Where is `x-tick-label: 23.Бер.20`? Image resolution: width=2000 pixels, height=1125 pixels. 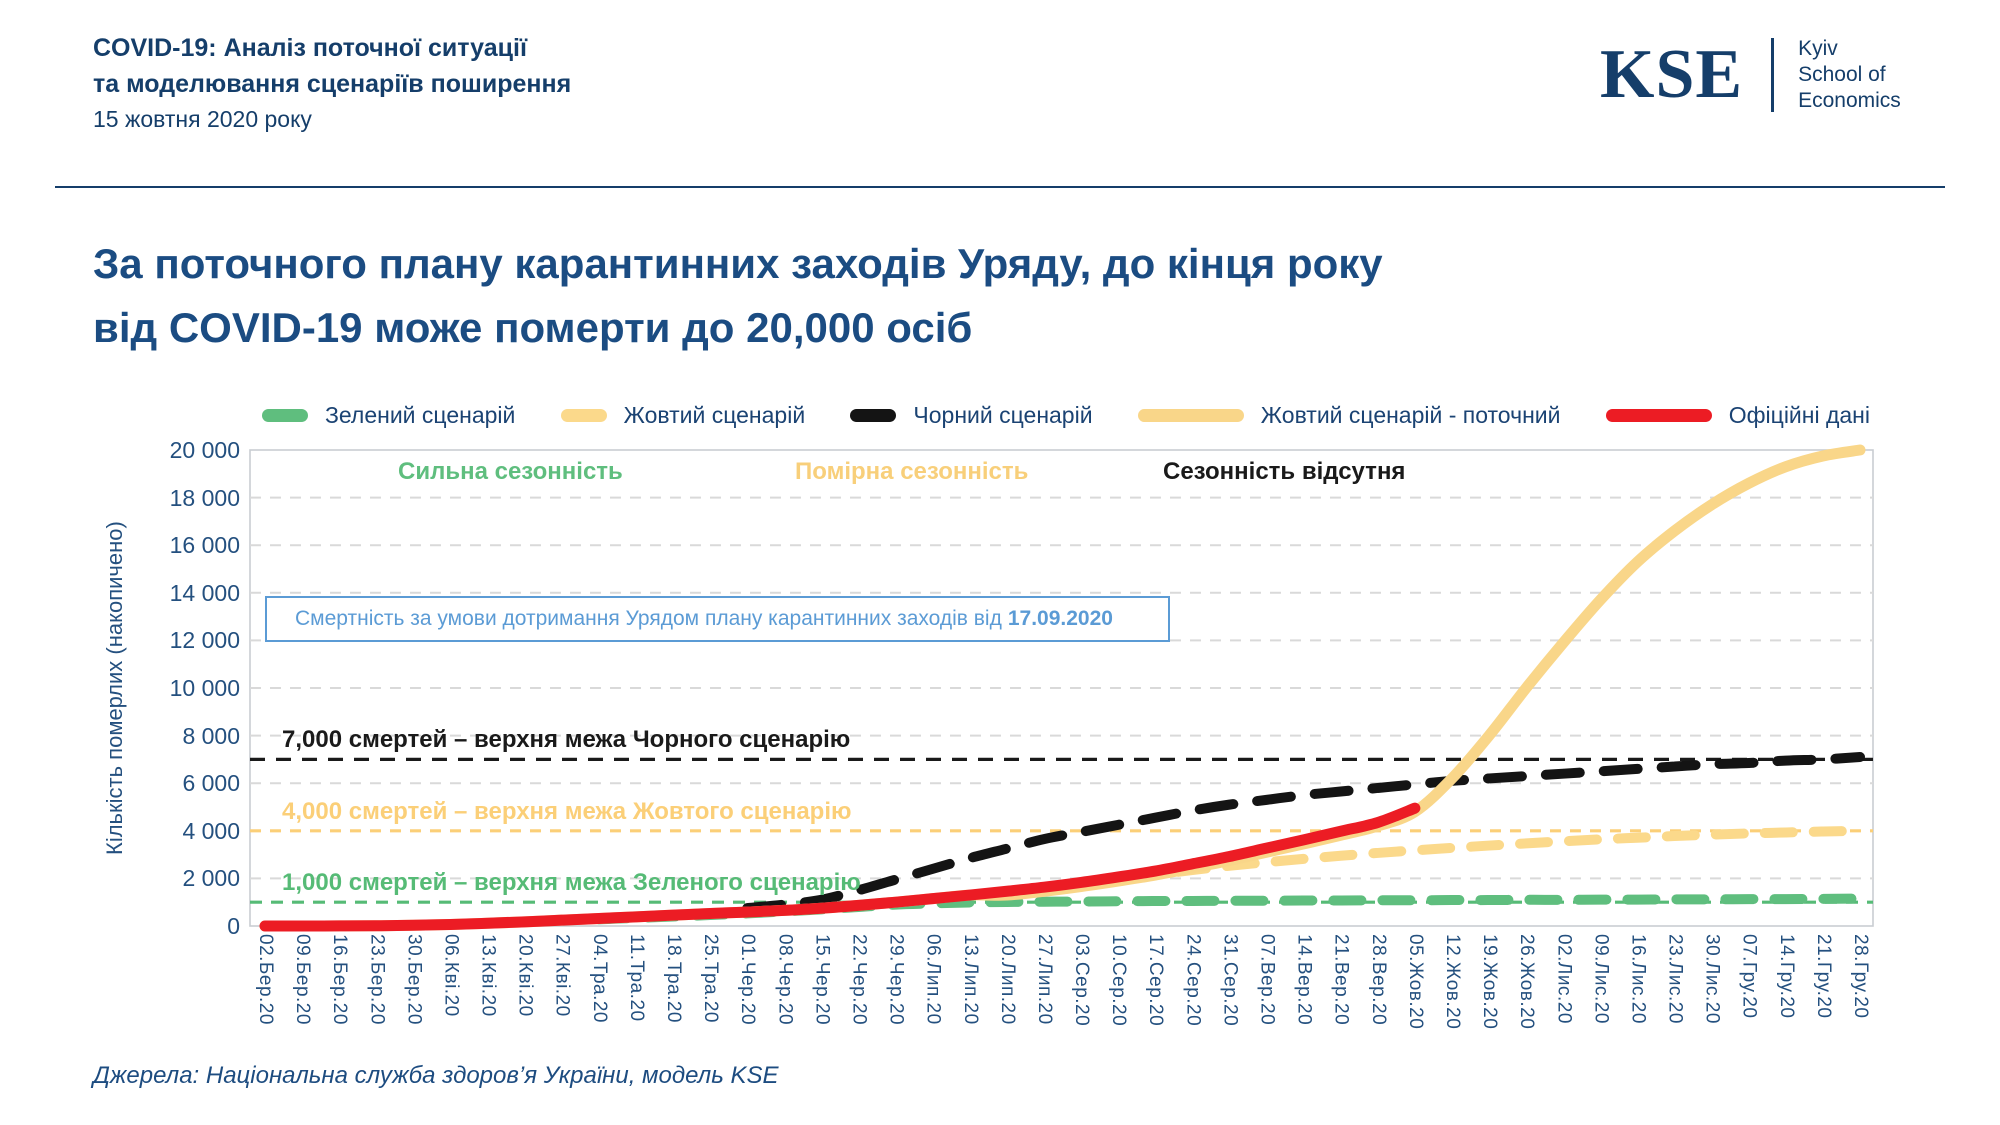 x-tick-label: 23.Бер.20 is located at coordinates (377, 979).